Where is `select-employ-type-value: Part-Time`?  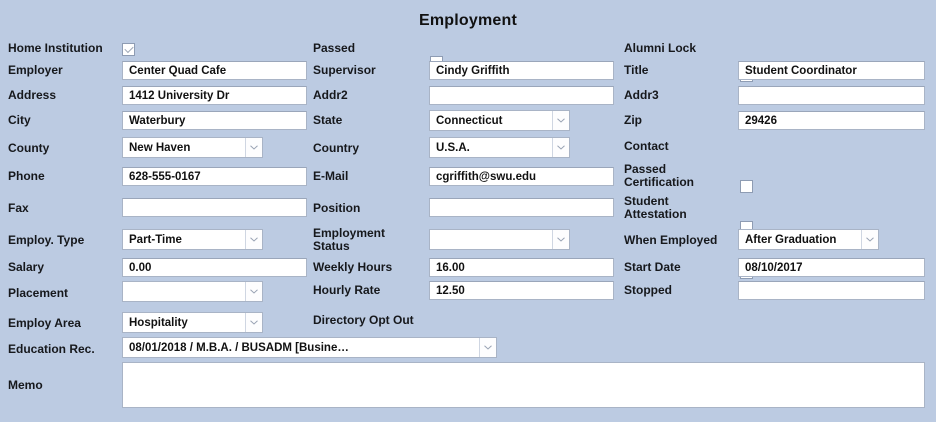 select-employ-type-value: Part-Time is located at coordinates (155, 240).